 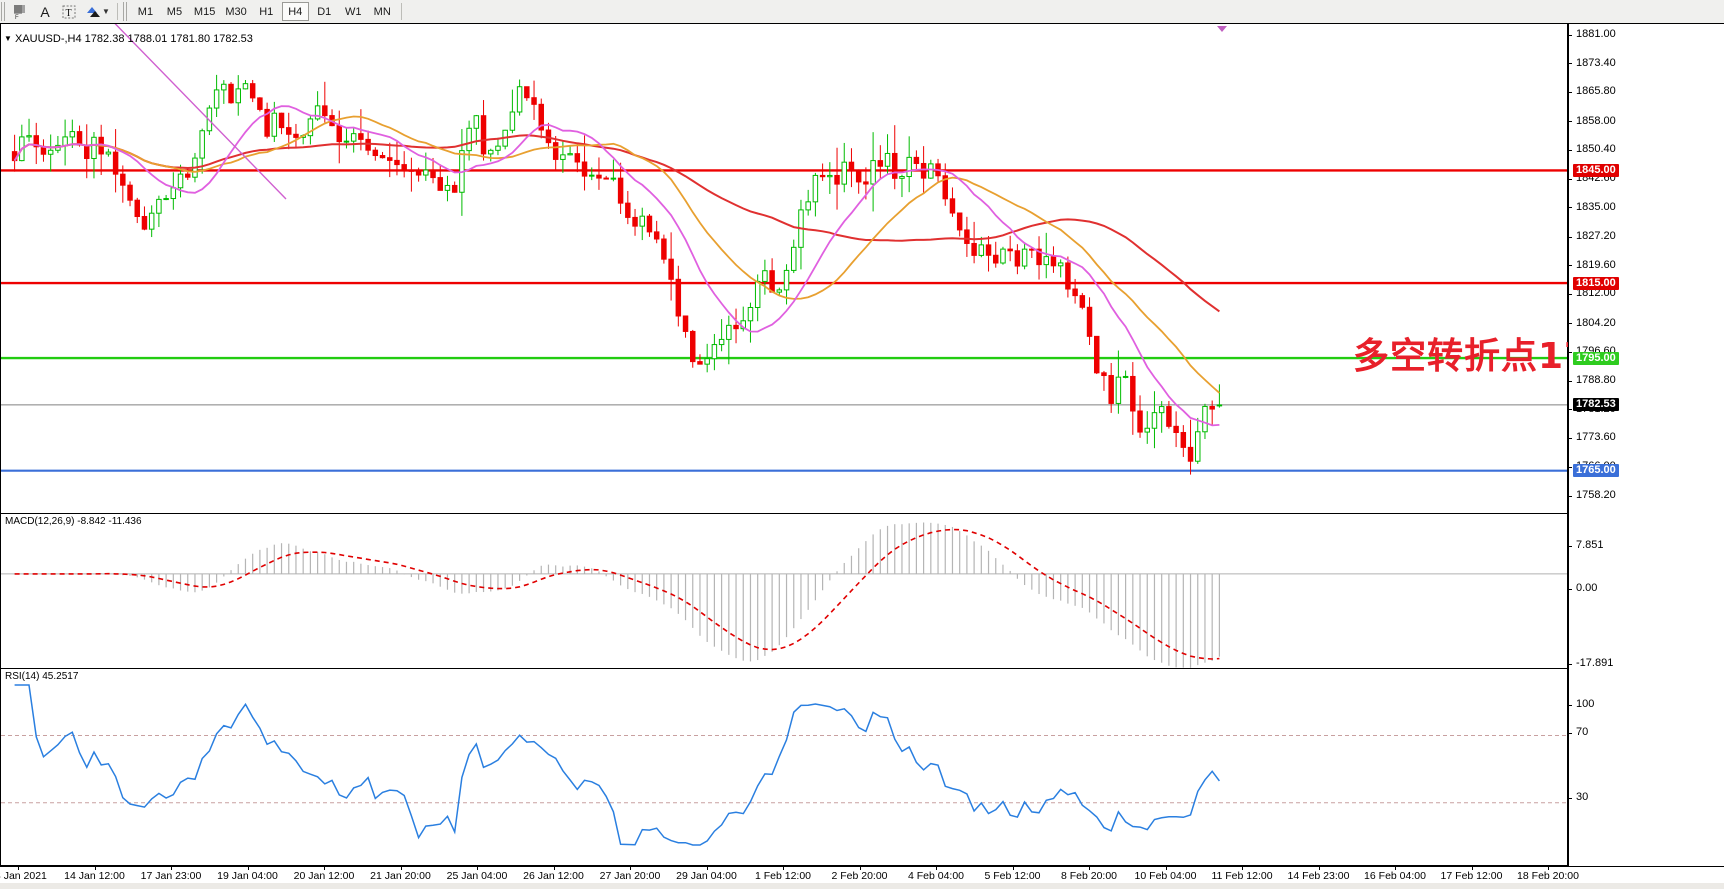 What do you see at coordinates (174, 11) in the screenshot?
I see `timeframe-m5: M5` at bounding box center [174, 11].